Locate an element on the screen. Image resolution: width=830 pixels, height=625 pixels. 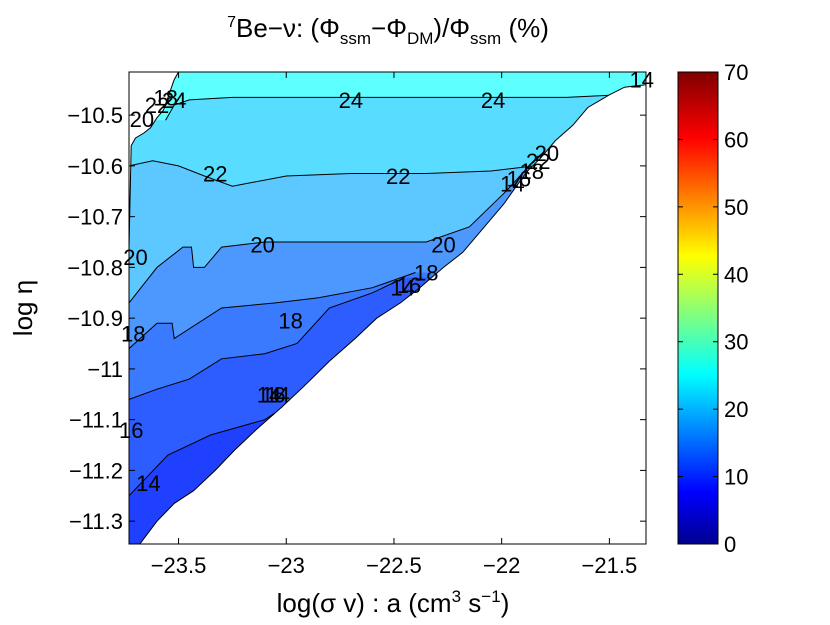
x-tick-label: −23.5 is located at coordinates (179, 565).